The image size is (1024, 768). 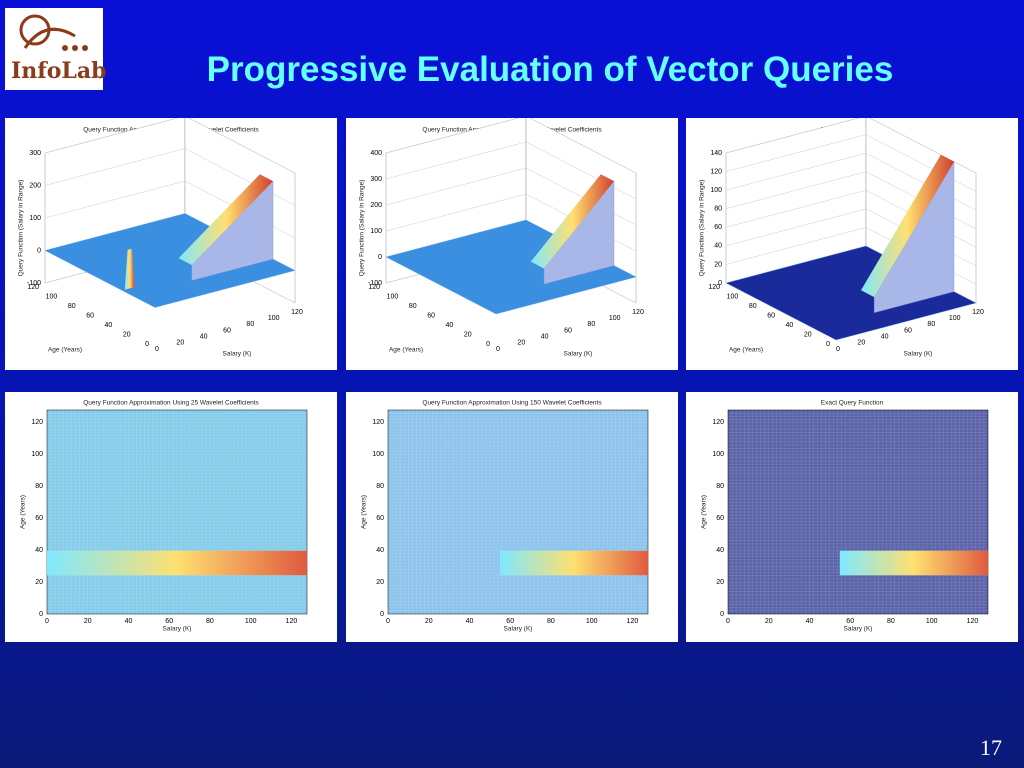 I want to click on z-tick-label: 40, so click(x=718, y=246).